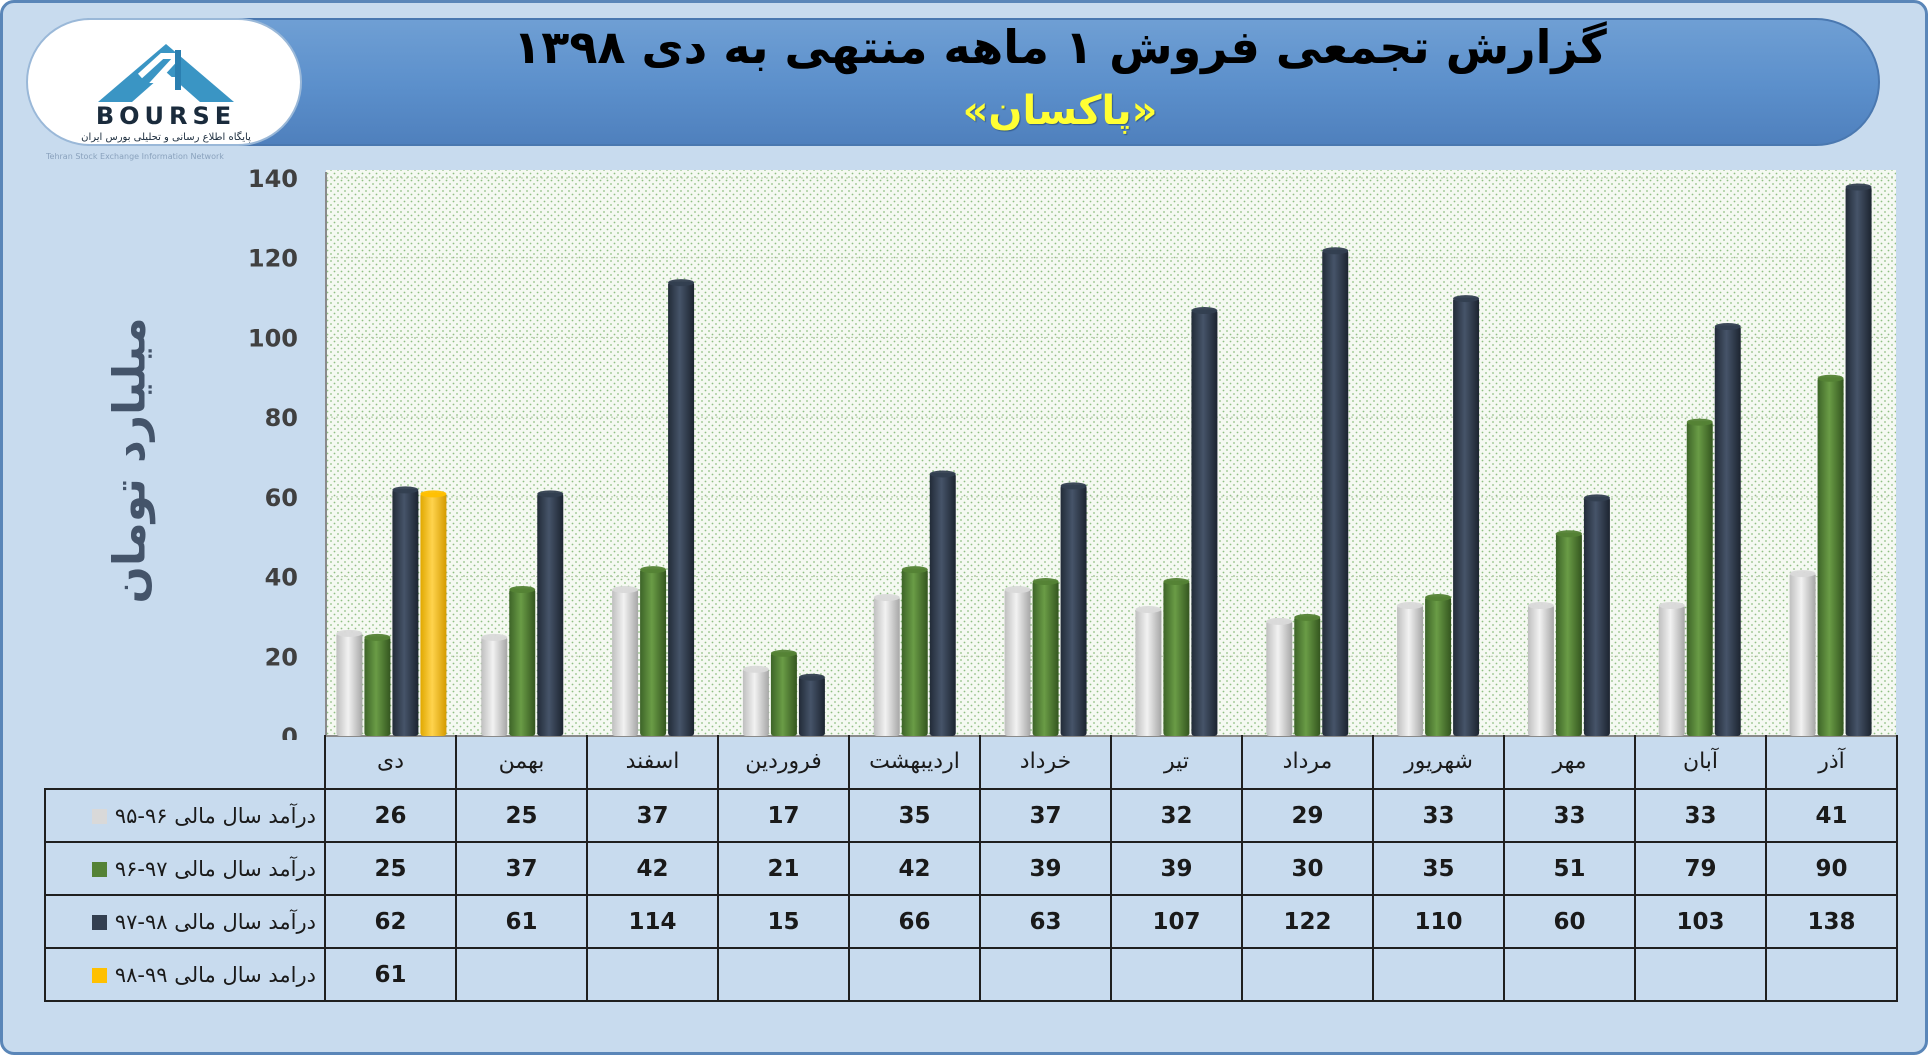  What do you see at coordinates (1466, 299) in the screenshot?
I see `bar-s2-8-cap` at bounding box center [1466, 299].